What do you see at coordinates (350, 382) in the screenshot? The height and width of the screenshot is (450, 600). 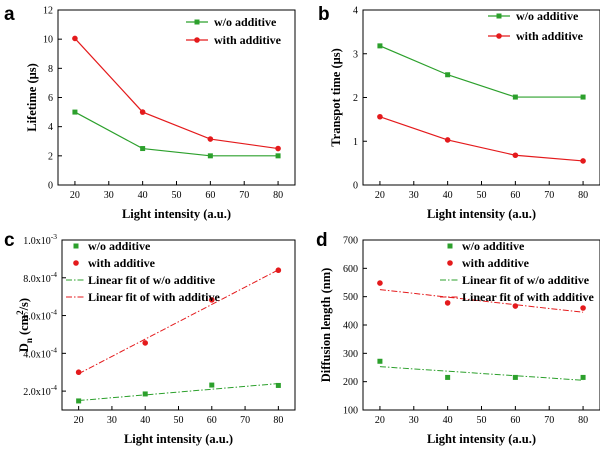 I see `y-tick-label: 200` at bounding box center [350, 382].